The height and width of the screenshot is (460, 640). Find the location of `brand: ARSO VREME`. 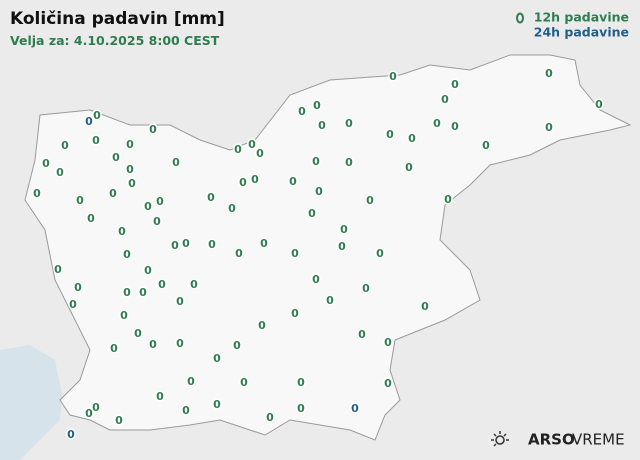

brand: ARSO VREME is located at coordinates (558, 440).